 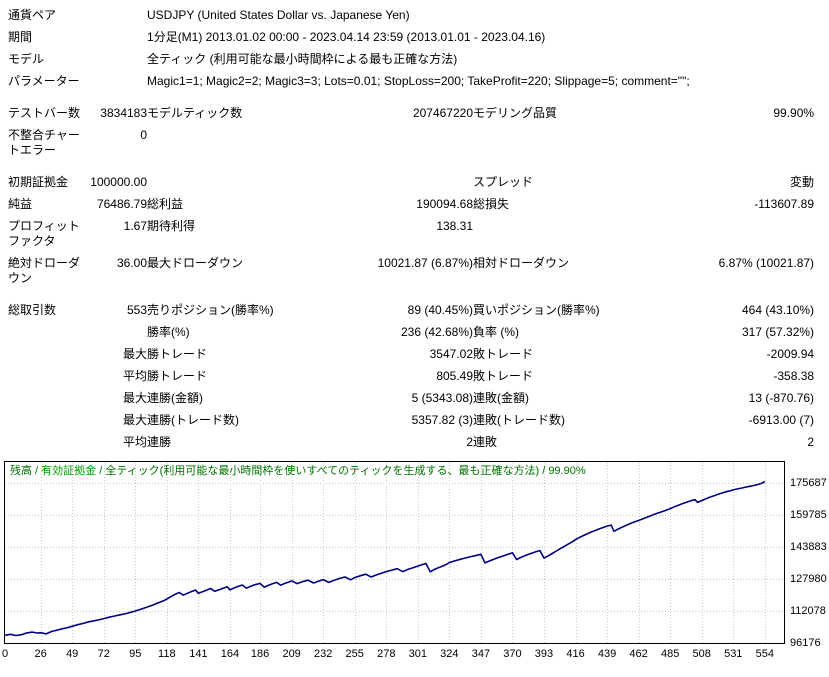 I want to click on stat-value: 5 (5343.08), so click(x=442, y=398).